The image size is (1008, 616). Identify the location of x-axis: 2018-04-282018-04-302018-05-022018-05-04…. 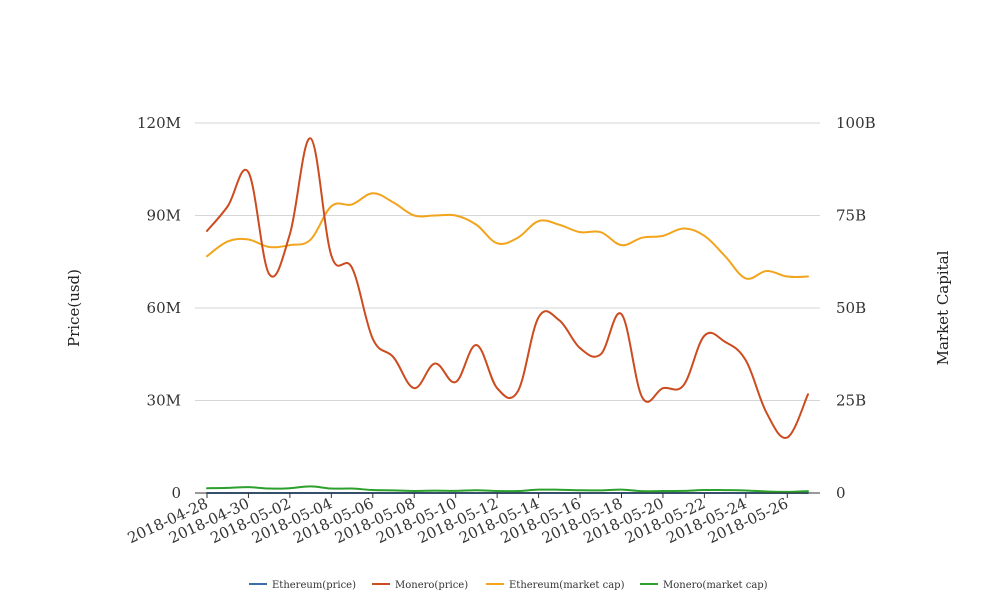
(458, 520).